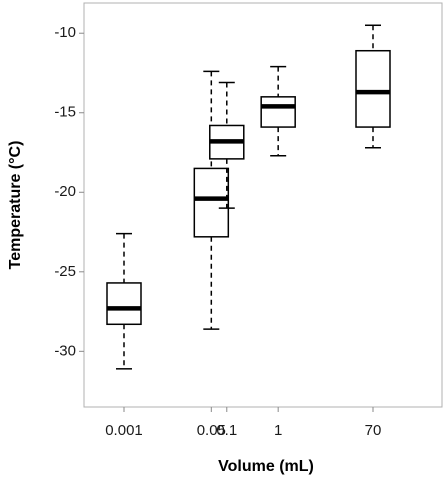 The height and width of the screenshot is (481, 447). Describe the element at coordinates (65, 112) in the screenshot. I see `y-tick-label: -15` at that location.